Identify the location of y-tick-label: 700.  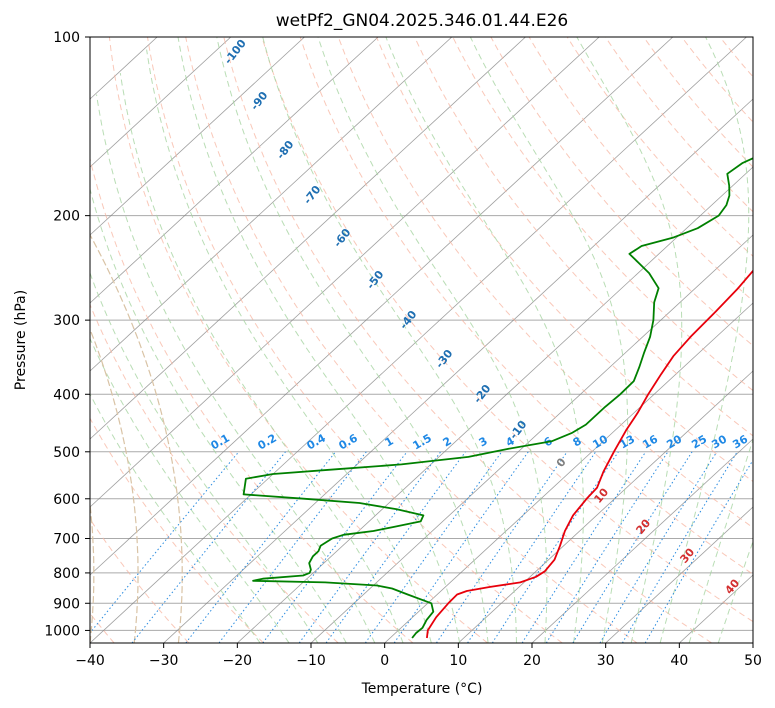
(66, 540).